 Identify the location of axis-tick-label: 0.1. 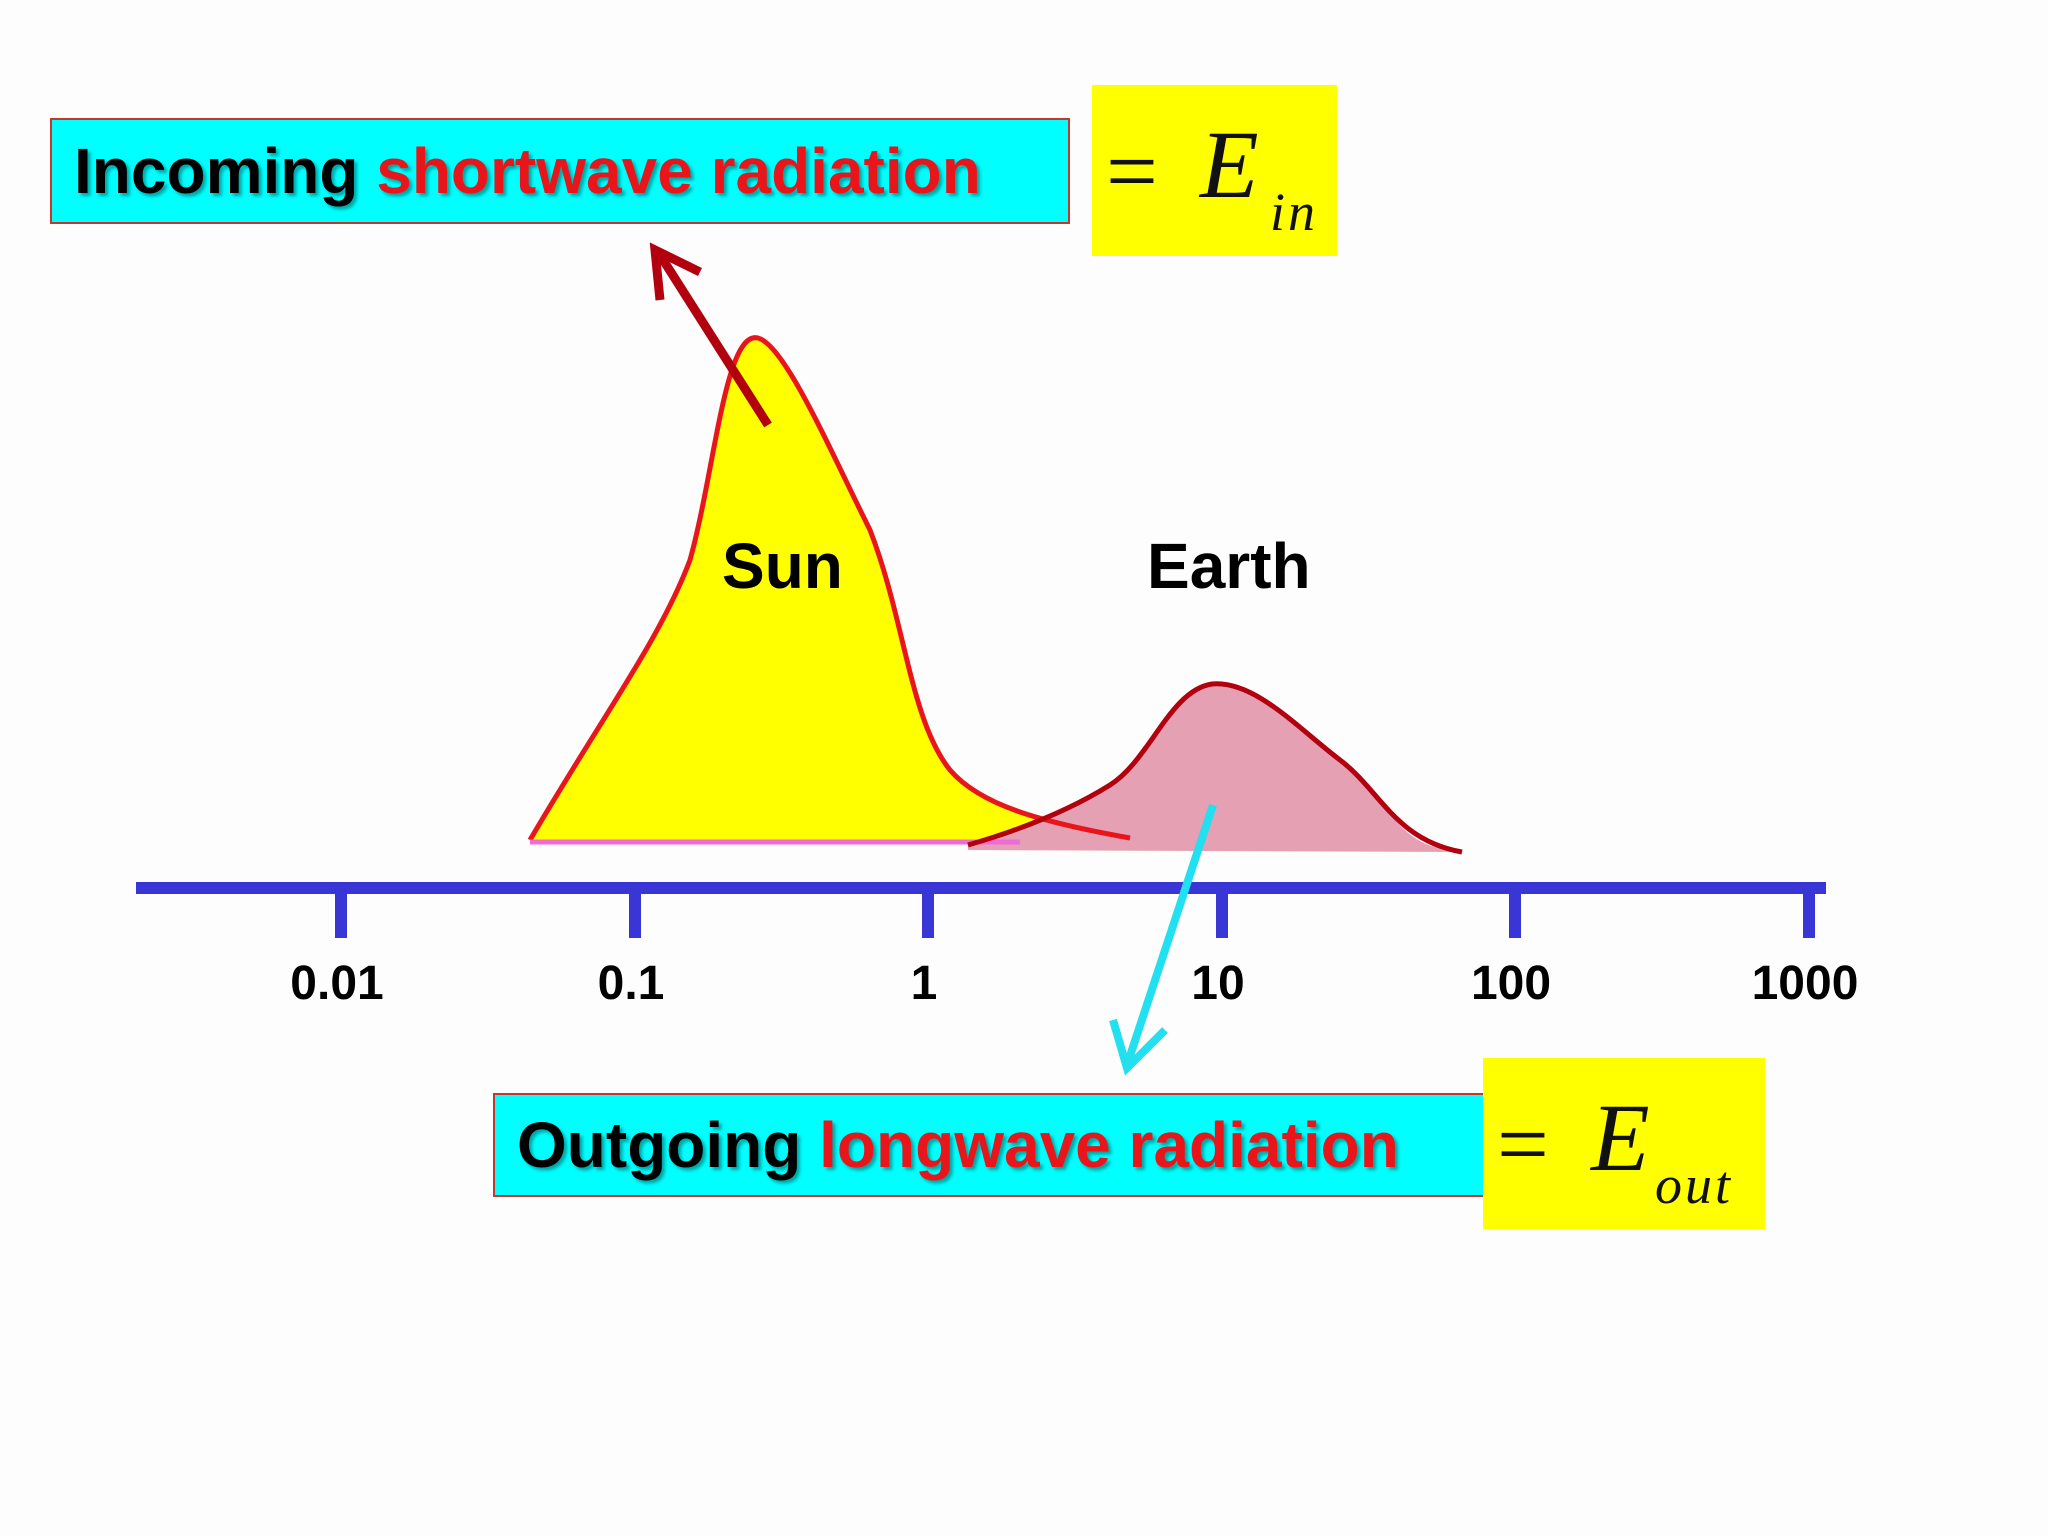
(631, 983).